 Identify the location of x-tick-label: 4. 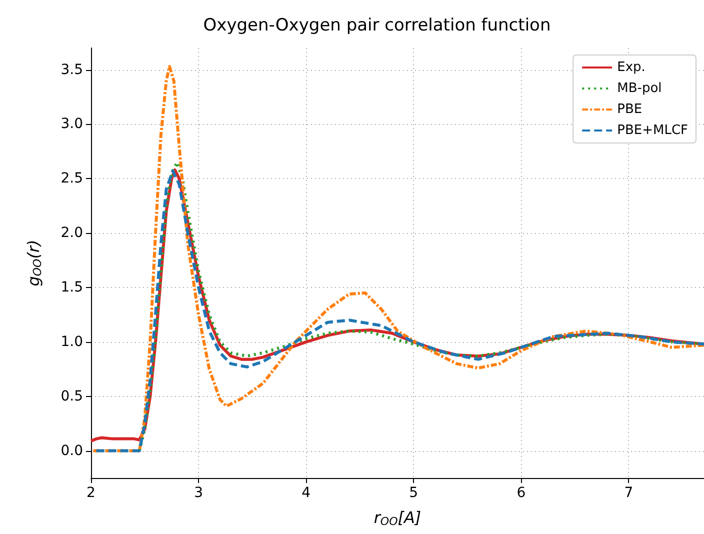
(306, 493).